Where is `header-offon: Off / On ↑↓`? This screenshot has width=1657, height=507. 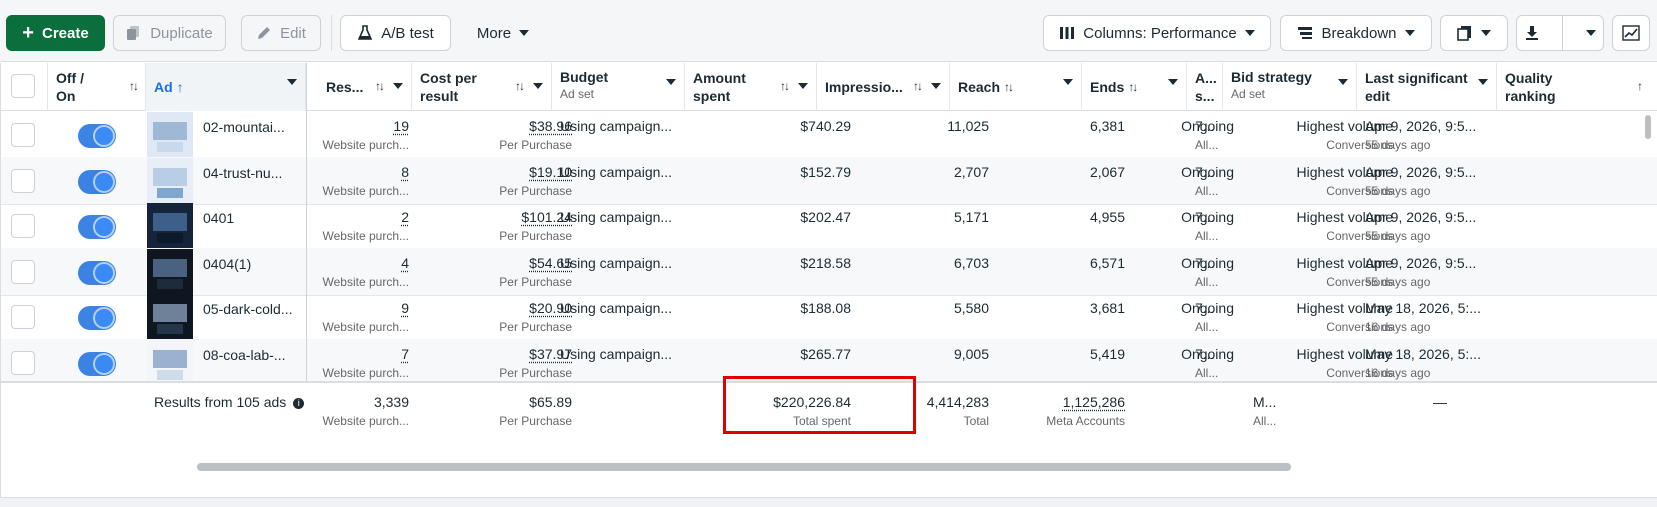
header-offon: Off / On ↑↓ is located at coordinates (97, 87).